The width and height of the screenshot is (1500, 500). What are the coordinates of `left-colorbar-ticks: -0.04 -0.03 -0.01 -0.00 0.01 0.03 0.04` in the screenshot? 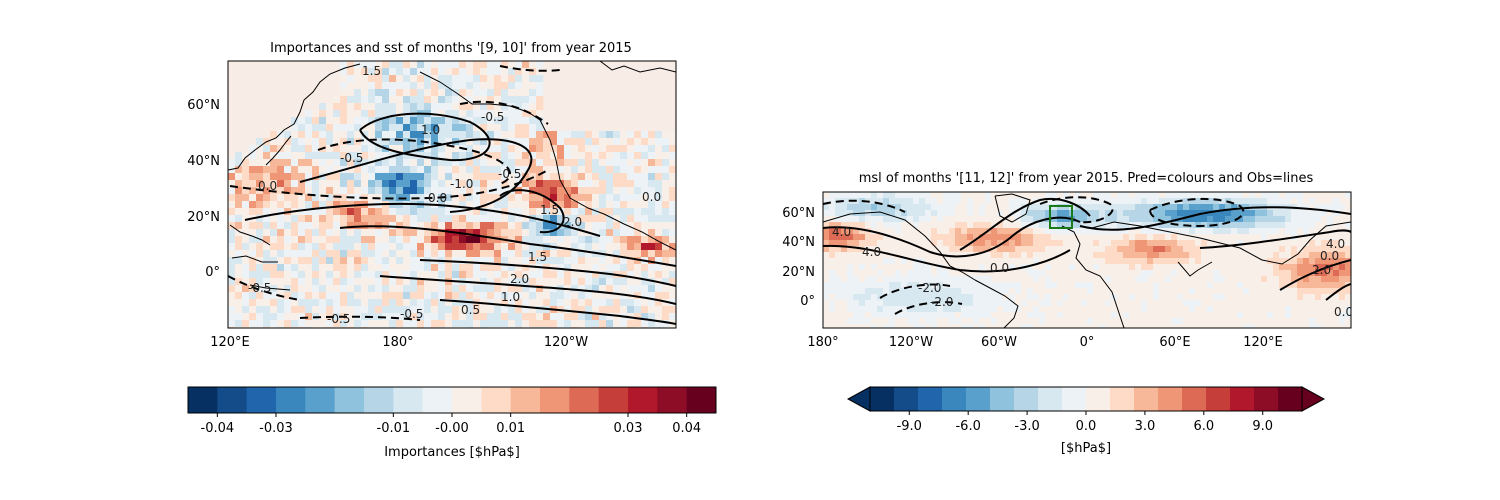 It's located at (451, 424).